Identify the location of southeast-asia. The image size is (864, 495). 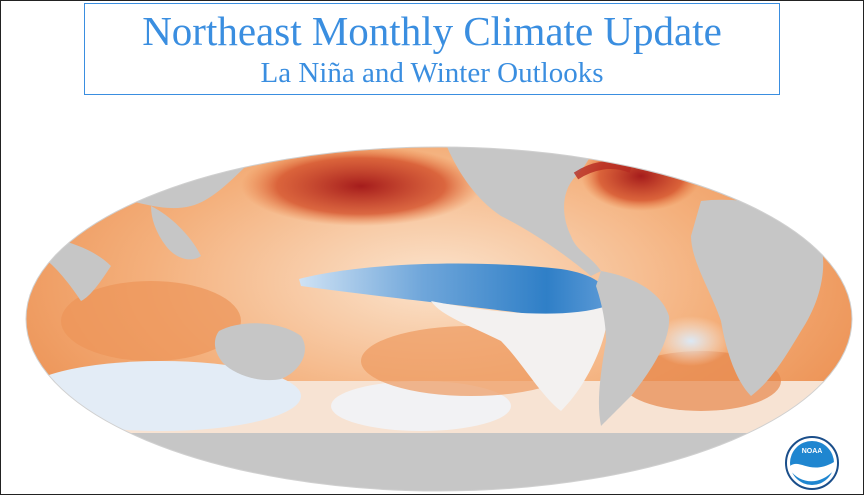
(176, 233).